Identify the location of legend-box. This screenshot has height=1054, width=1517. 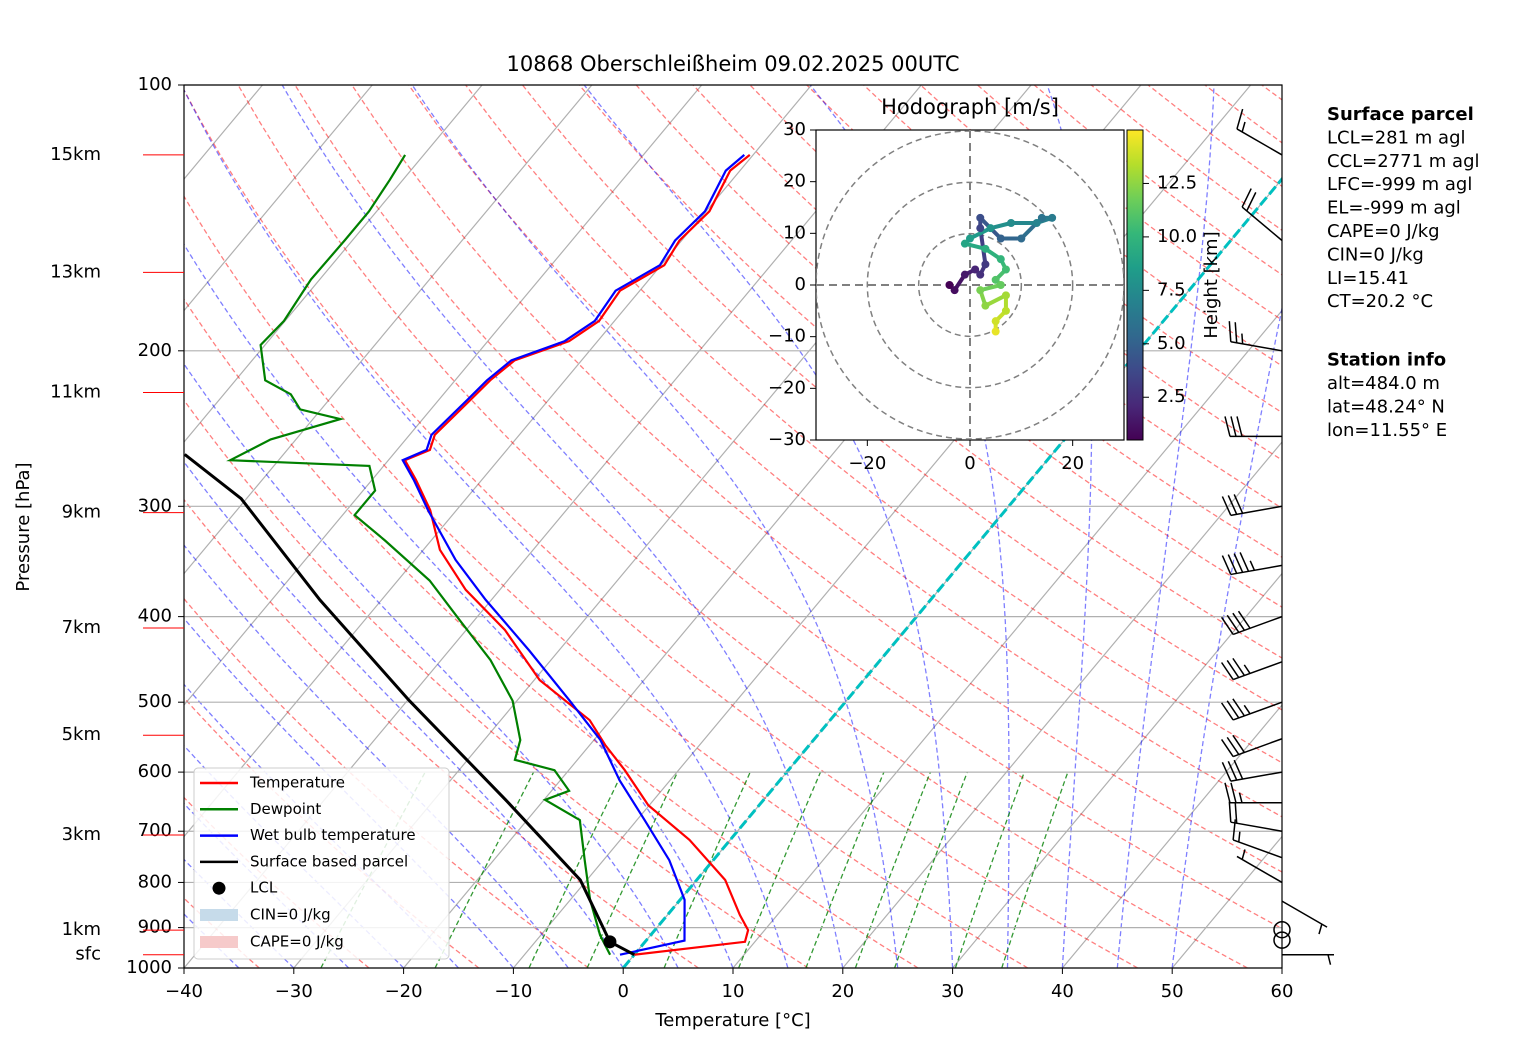
(321, 863).